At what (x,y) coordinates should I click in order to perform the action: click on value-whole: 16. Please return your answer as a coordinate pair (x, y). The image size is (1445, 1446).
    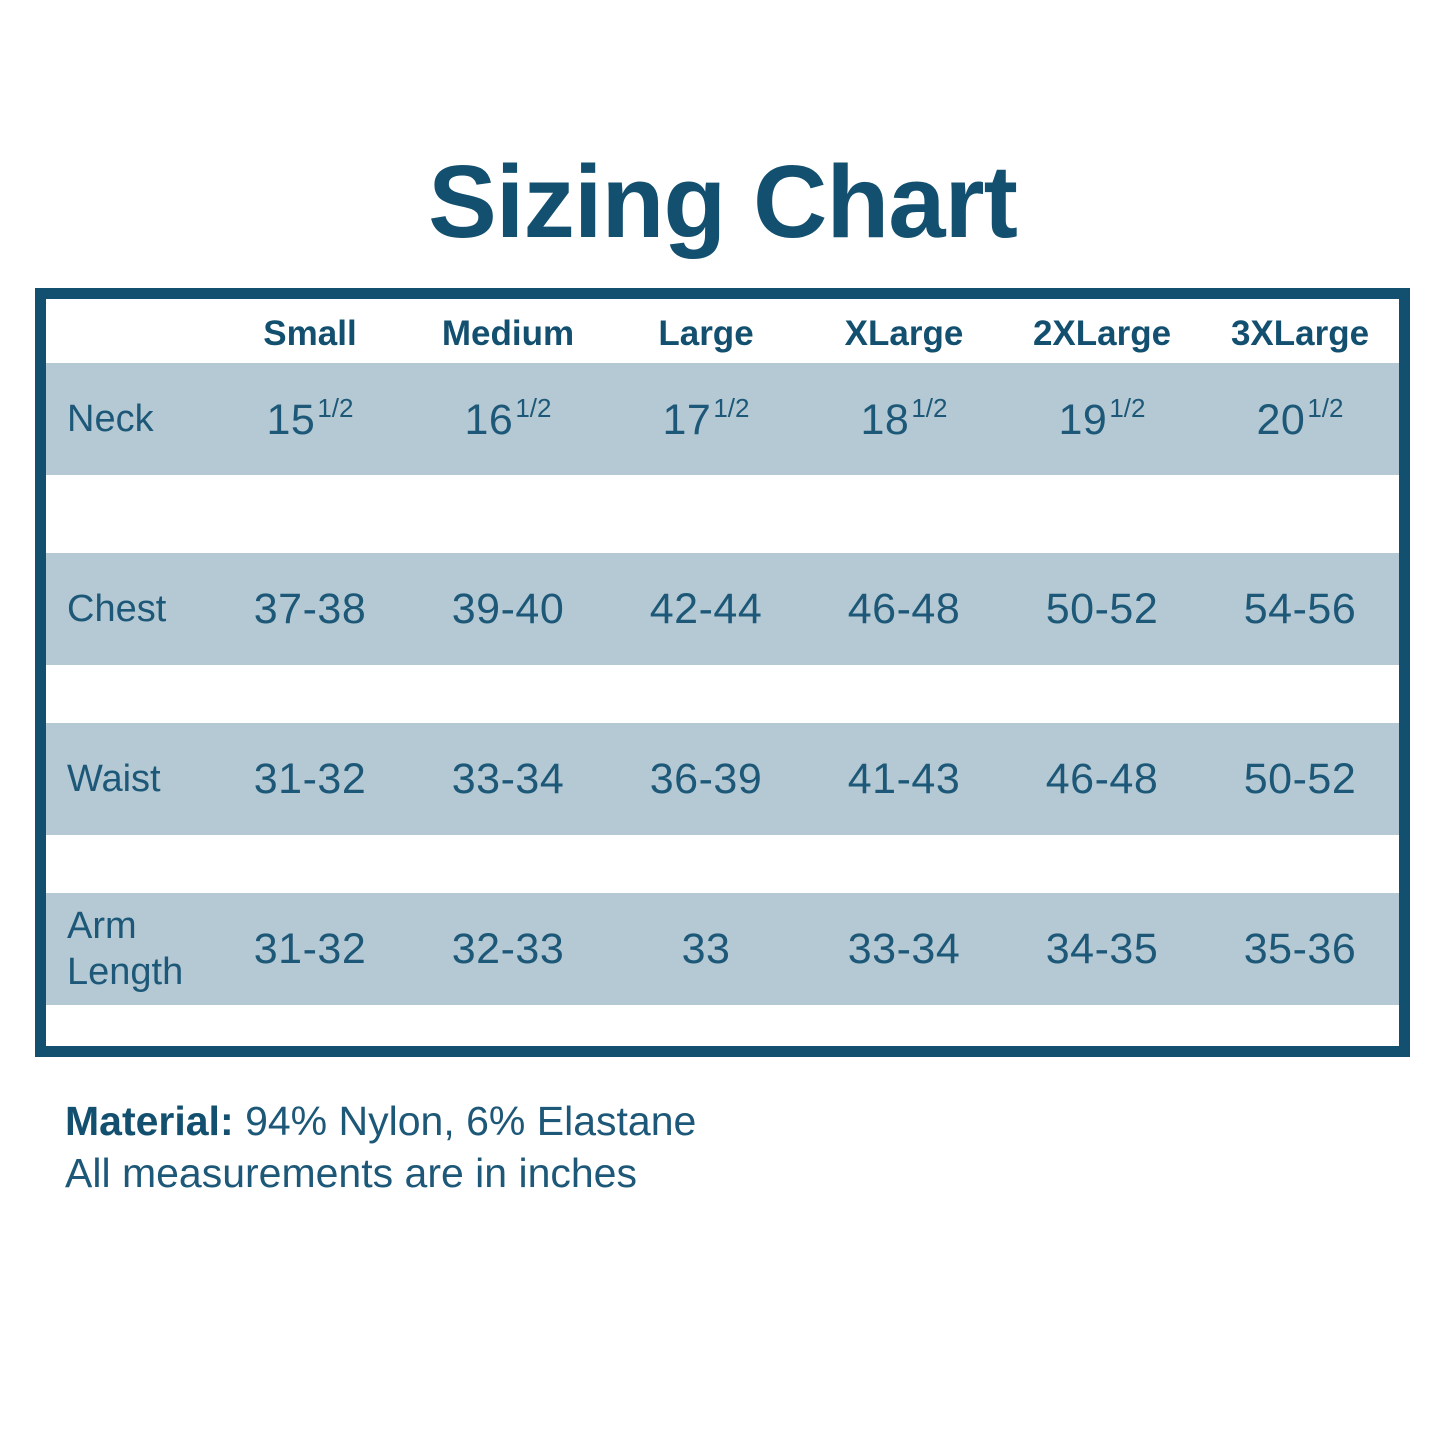
    Looking at the image, I should click on (489, 420).